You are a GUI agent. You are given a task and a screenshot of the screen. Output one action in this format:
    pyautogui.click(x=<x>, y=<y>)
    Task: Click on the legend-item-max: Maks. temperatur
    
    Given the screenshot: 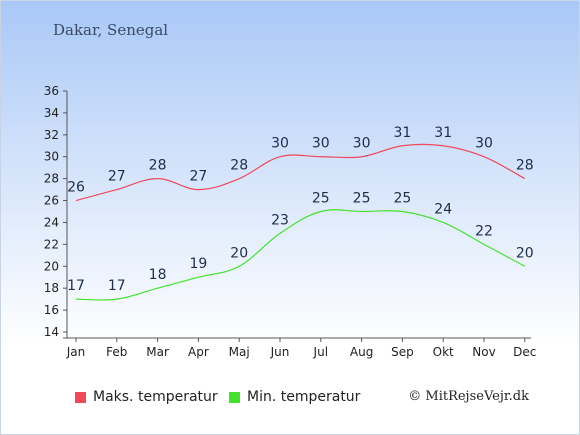 What is the action you would take?
    pyautogui.click(x=146, y=397)
    